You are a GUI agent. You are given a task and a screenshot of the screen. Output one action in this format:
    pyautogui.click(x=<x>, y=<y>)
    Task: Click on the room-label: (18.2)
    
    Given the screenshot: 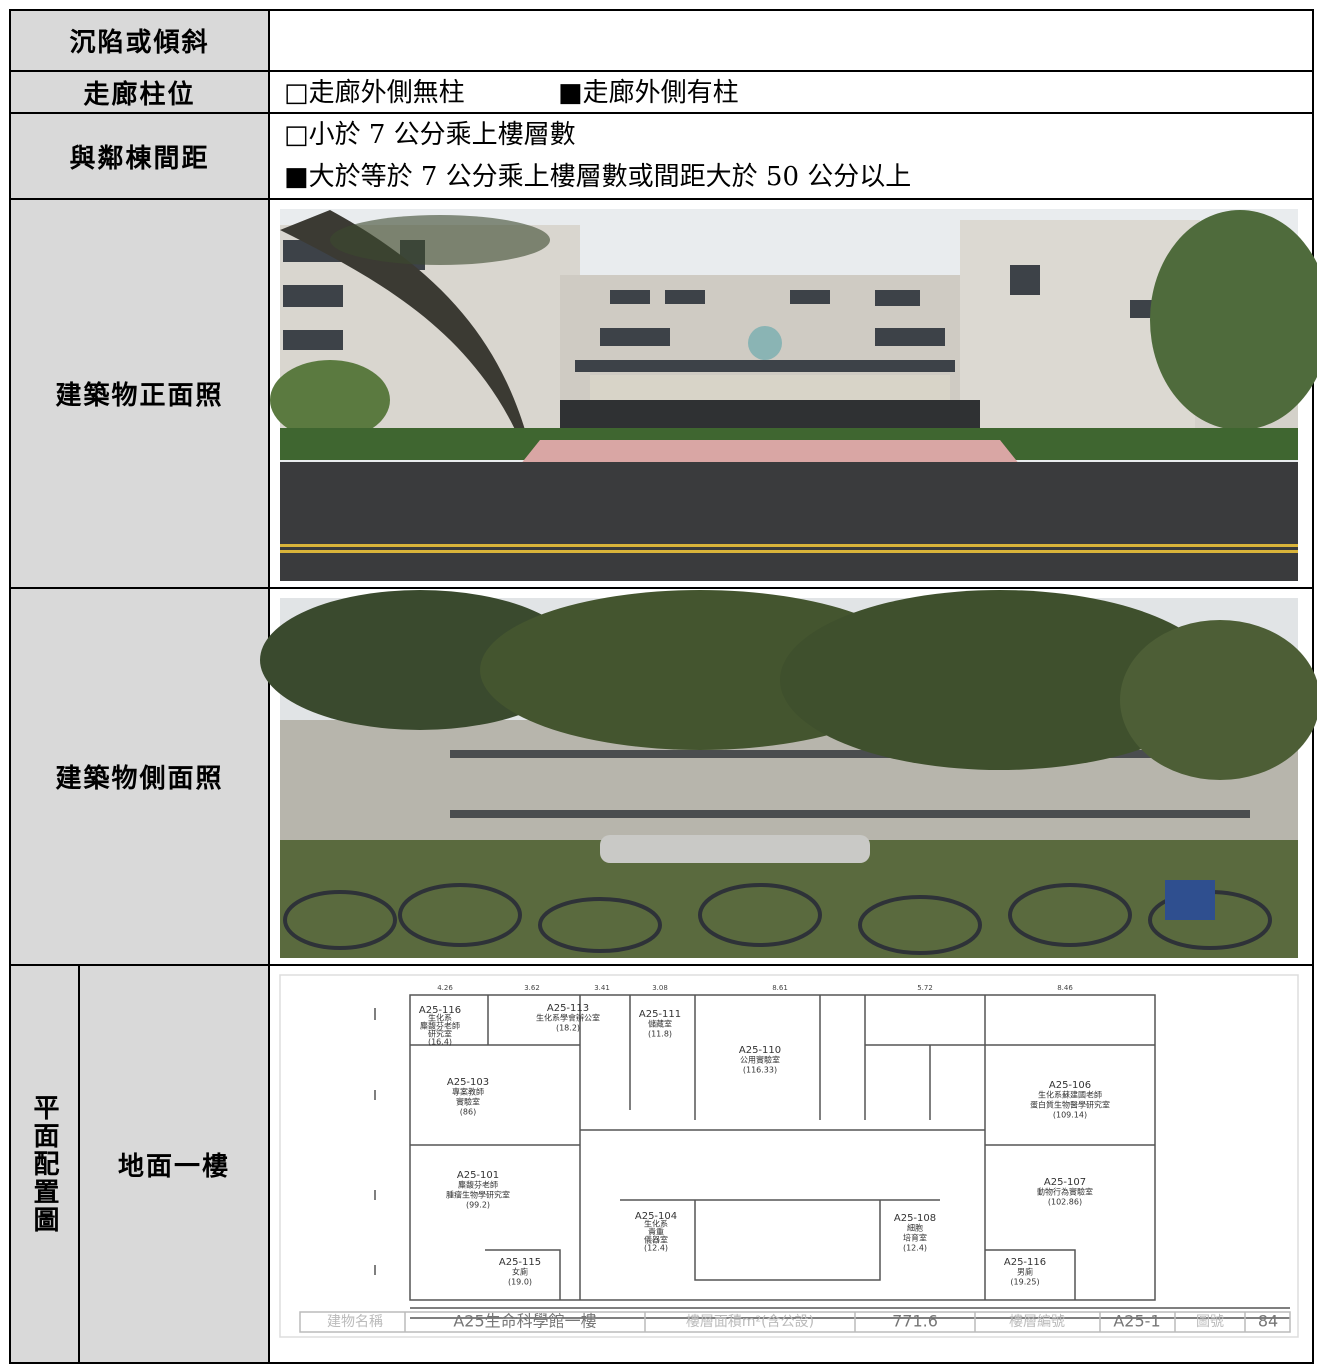 What is the action you would take?
    pyautogui.click(x=568, y=1028)
    